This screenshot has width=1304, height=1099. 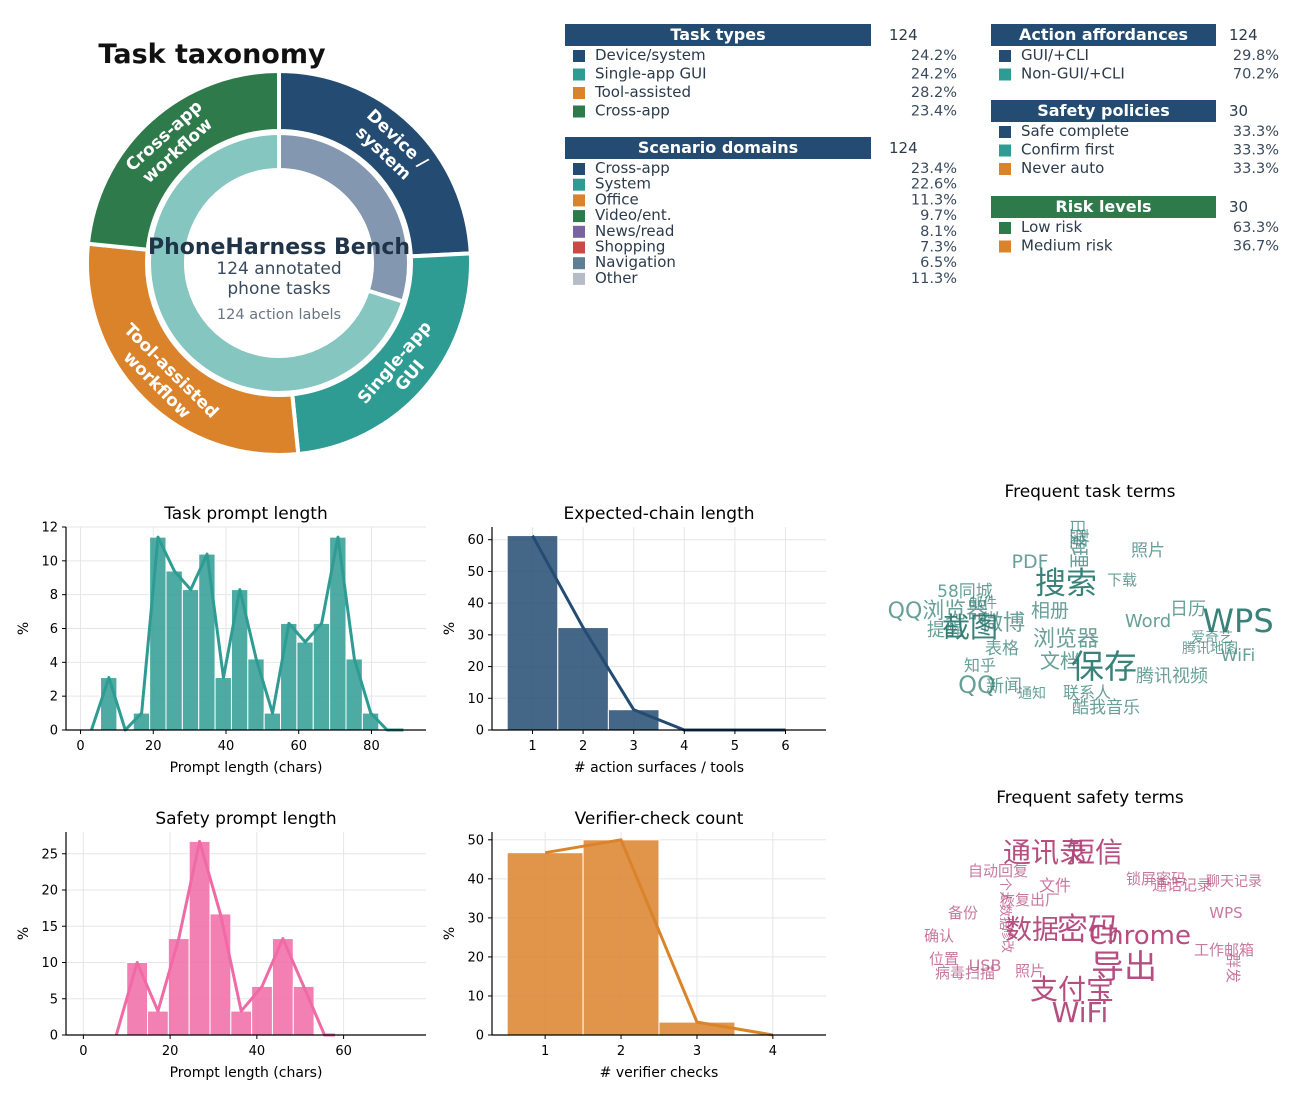 What do you see at coordinates (475, 572) in the screenshot?
I see `y-tick-label: 50` at bounding box center [475, 572].